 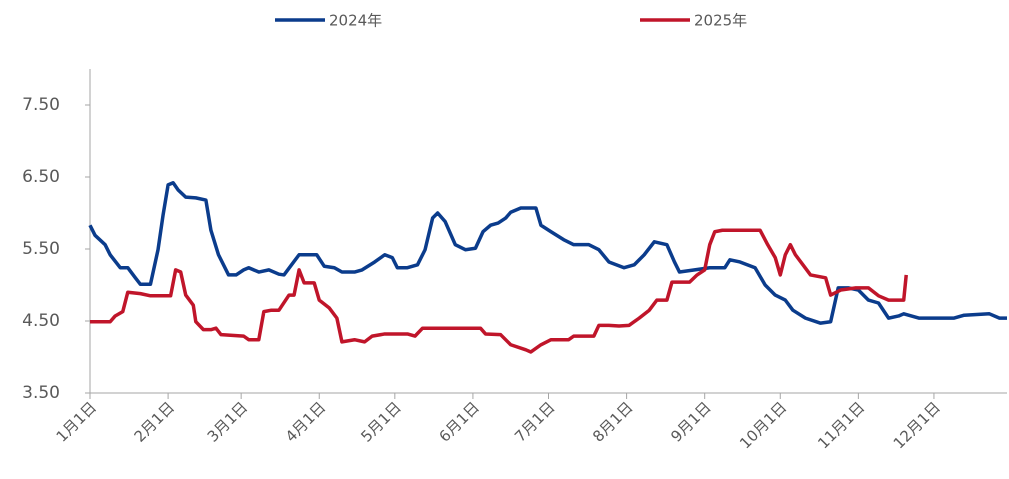 What do you see at coordinates (41, 393) in the screenshot?
I see `y-tick-label: 3.50` at bounding box center [41, 393].